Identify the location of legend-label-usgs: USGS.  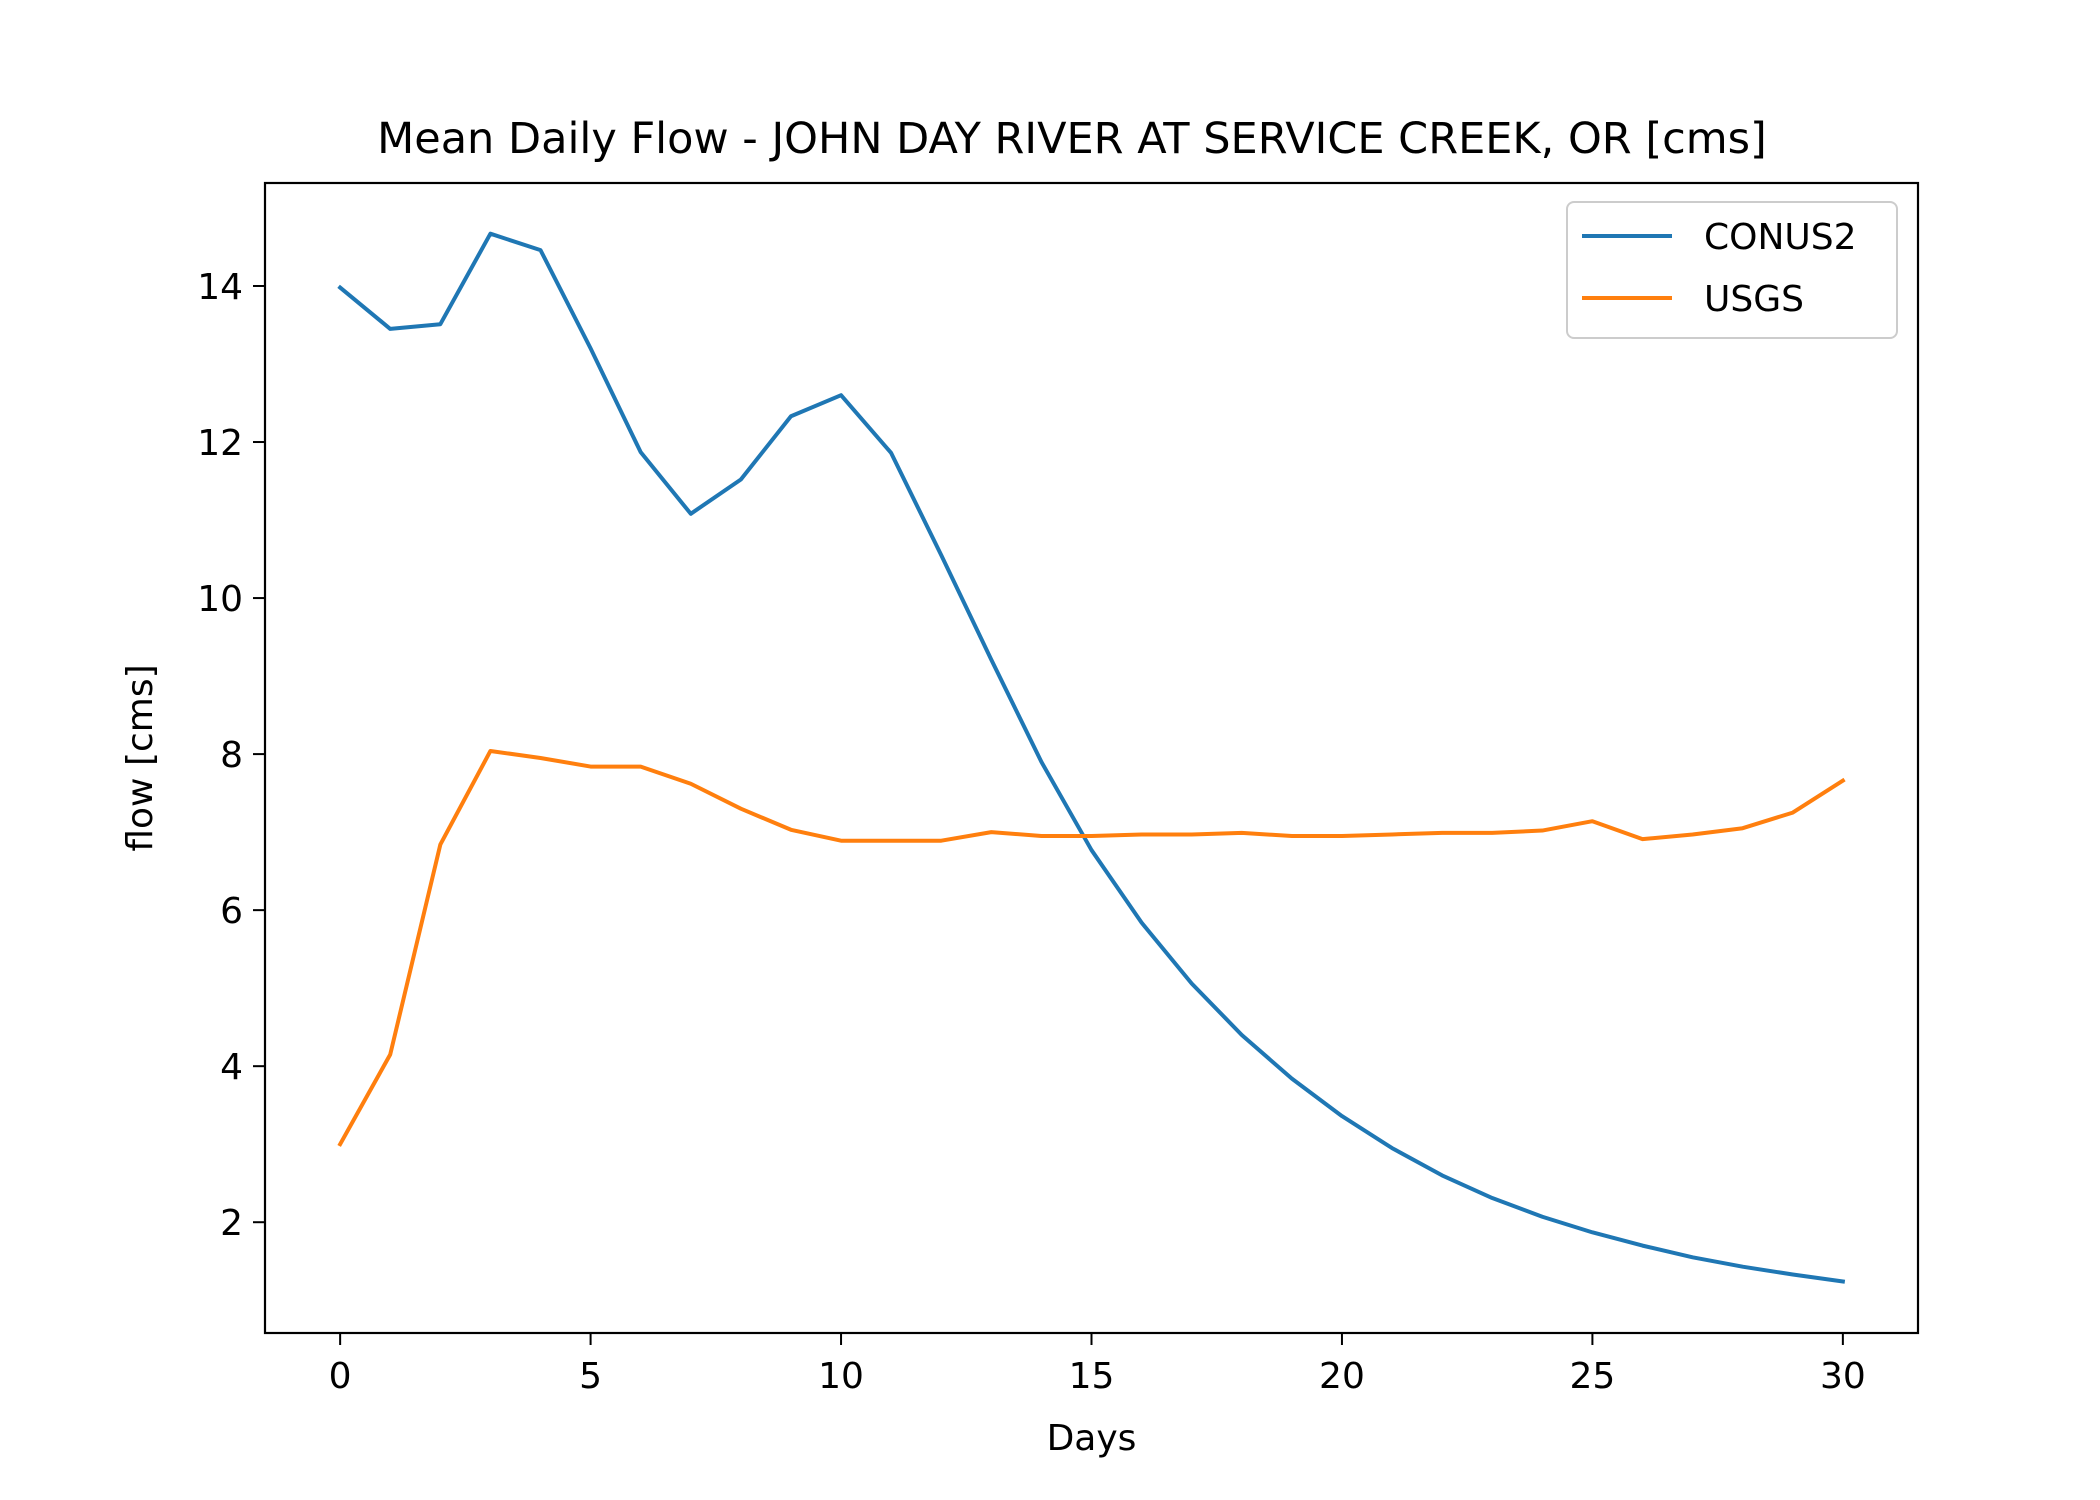
(1754, 299).